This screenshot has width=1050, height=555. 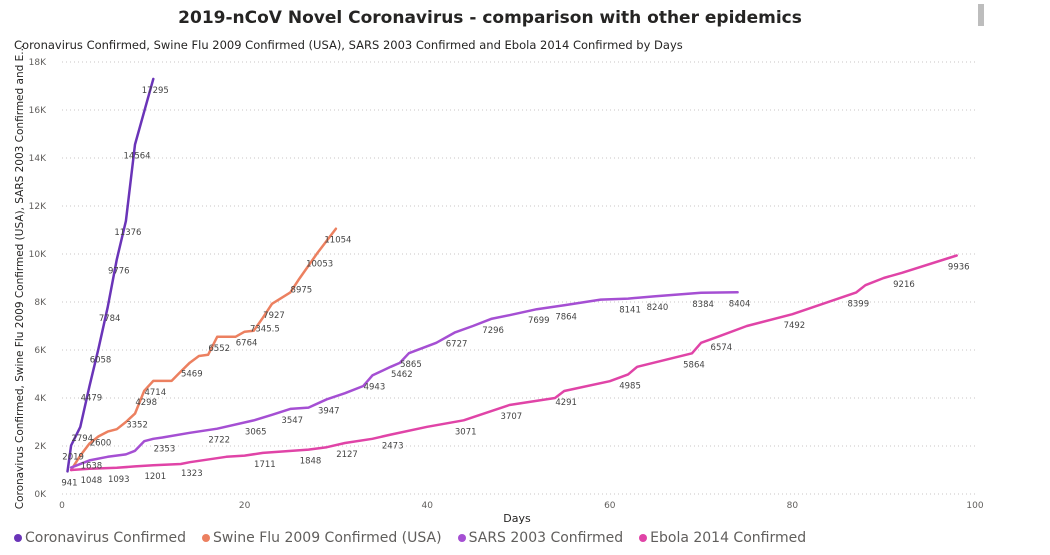 I want to click on data-label: 4479, so click(x=92, y=399).